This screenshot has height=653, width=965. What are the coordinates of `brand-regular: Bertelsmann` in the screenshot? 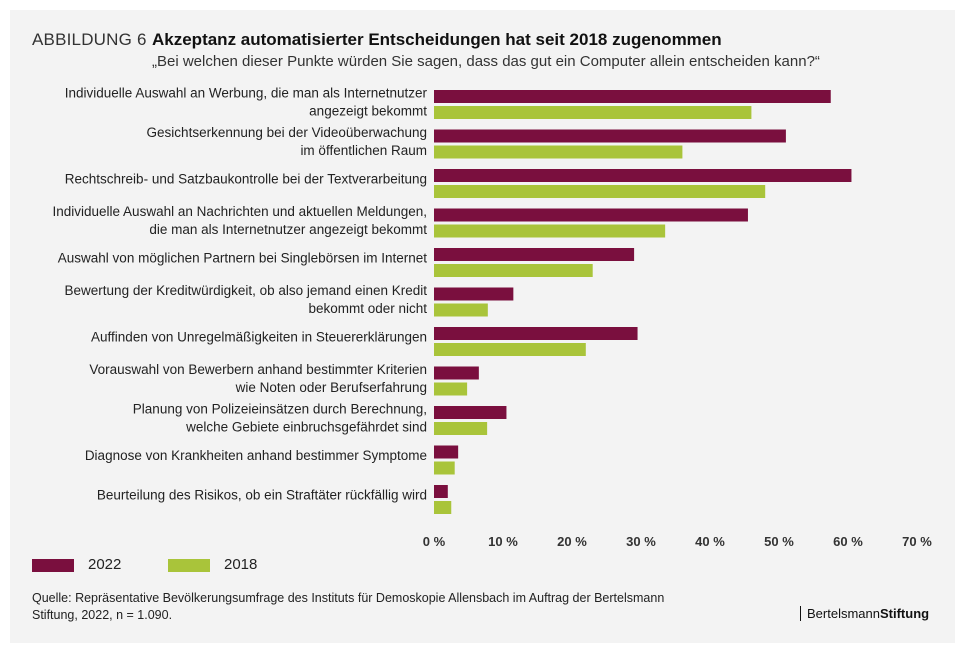 It's located at (843, 613).